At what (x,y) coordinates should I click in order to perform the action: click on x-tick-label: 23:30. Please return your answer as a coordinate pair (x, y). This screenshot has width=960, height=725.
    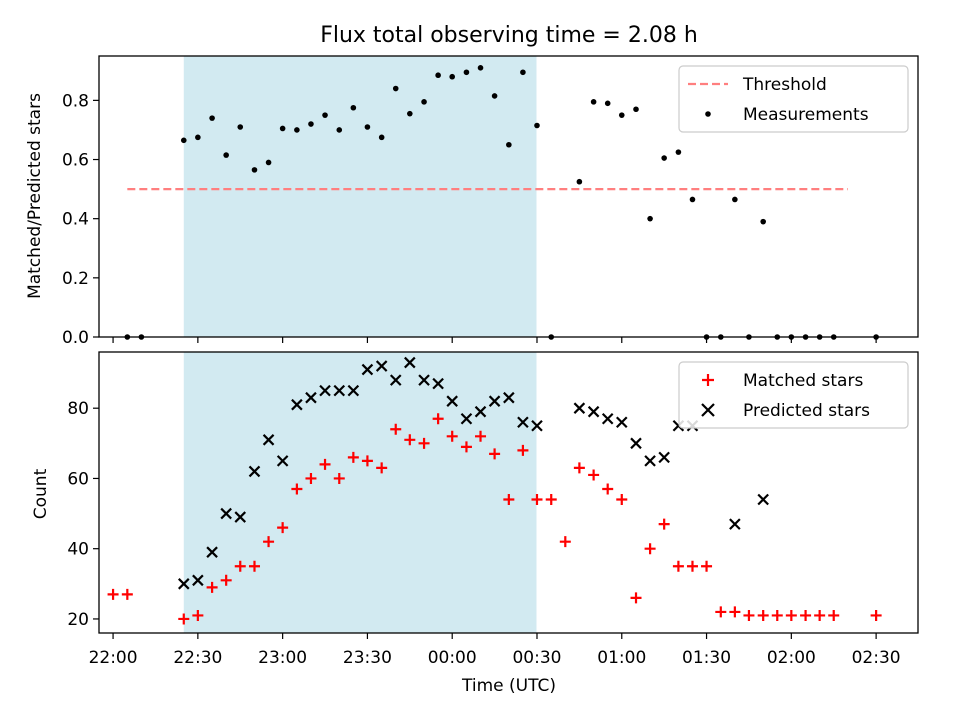
    Looking at the image, I should click on (367, 658).